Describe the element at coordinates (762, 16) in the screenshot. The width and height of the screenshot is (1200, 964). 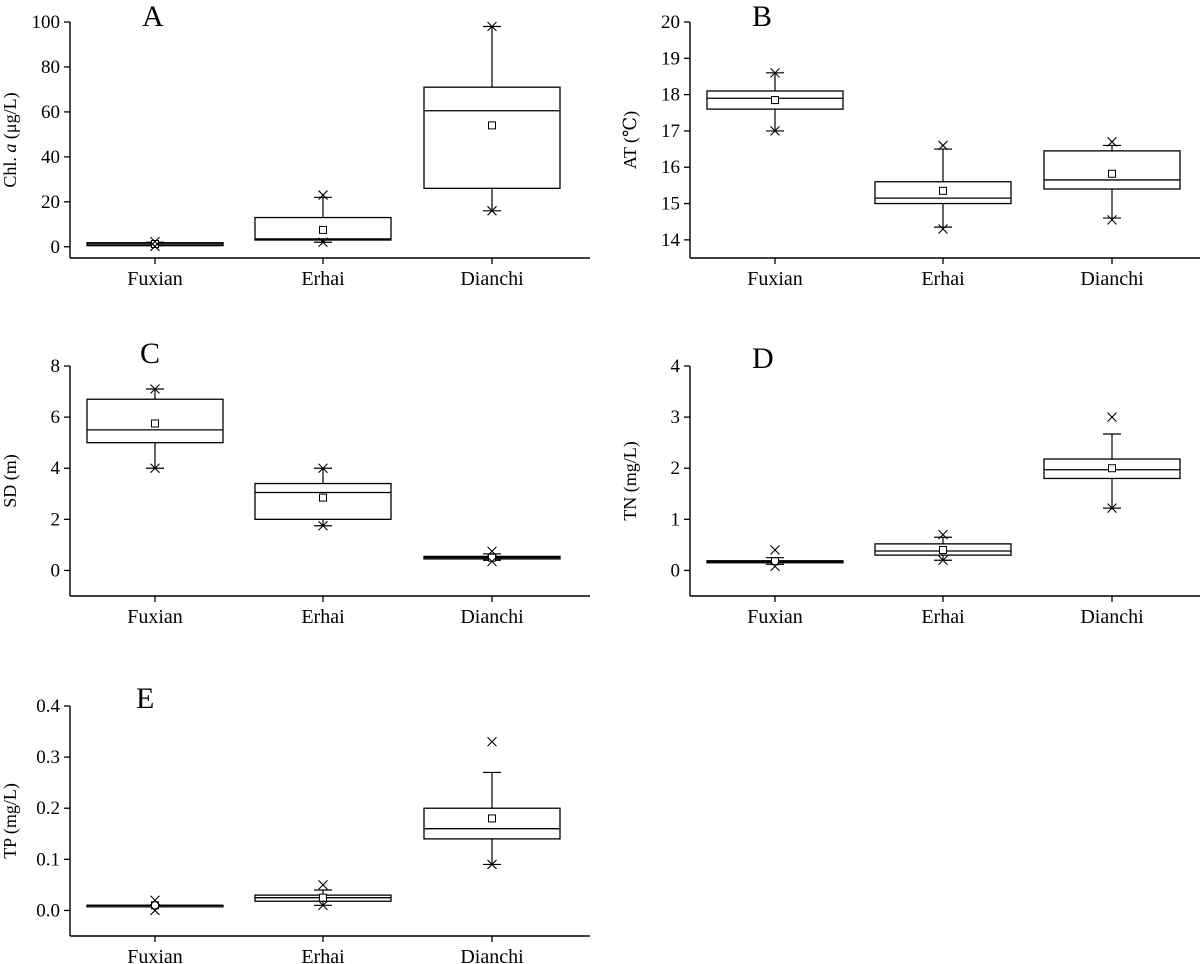
I see `panel-letter: B` at that location.